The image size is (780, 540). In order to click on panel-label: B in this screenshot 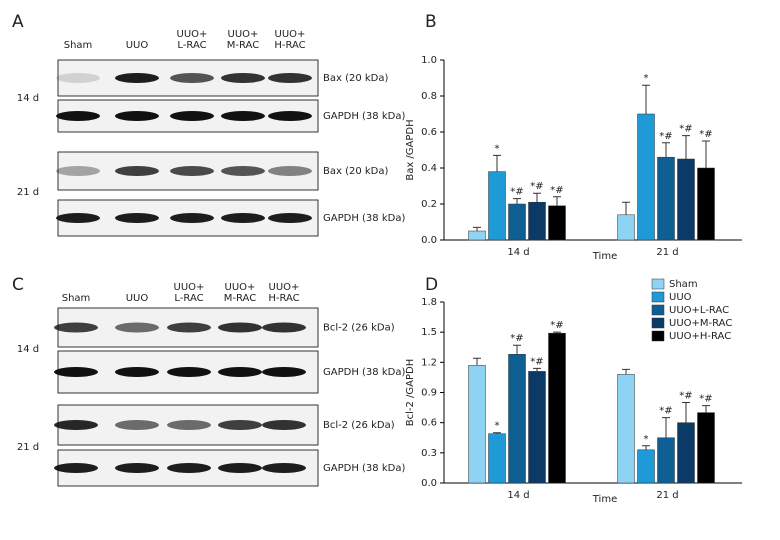, I will do `click(431, 22)`.